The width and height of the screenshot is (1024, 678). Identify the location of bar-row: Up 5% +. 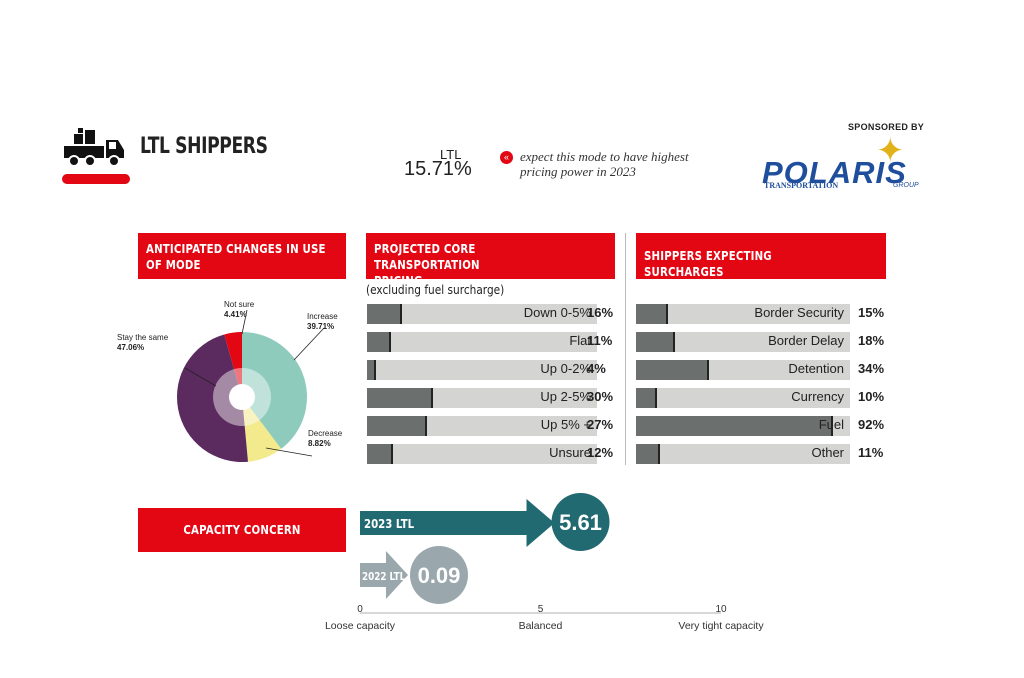
(482, 426).